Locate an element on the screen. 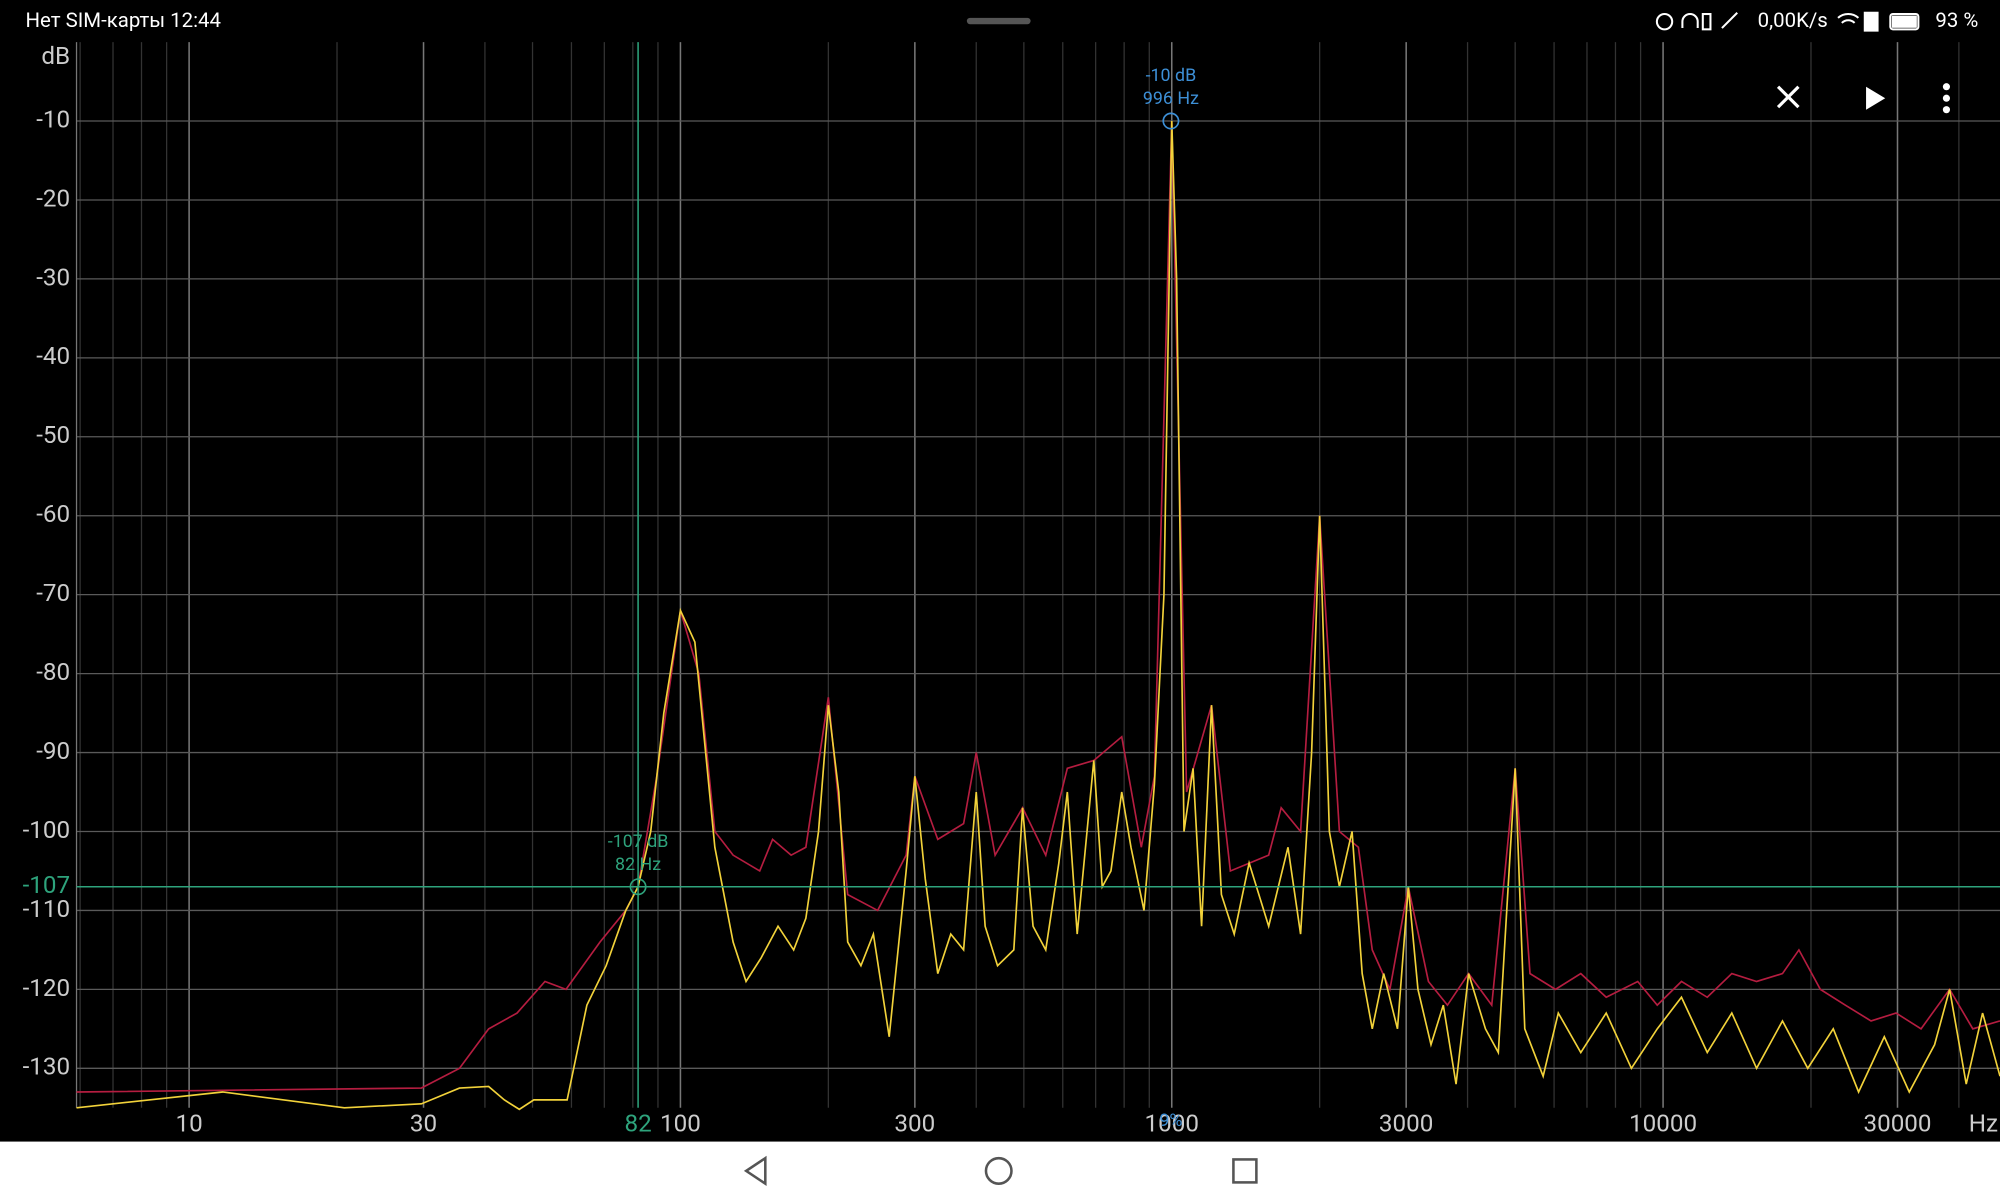 This screenshot has height=1200, width=2000. y-tick-label: -110 is located at coordinates (47, 909).